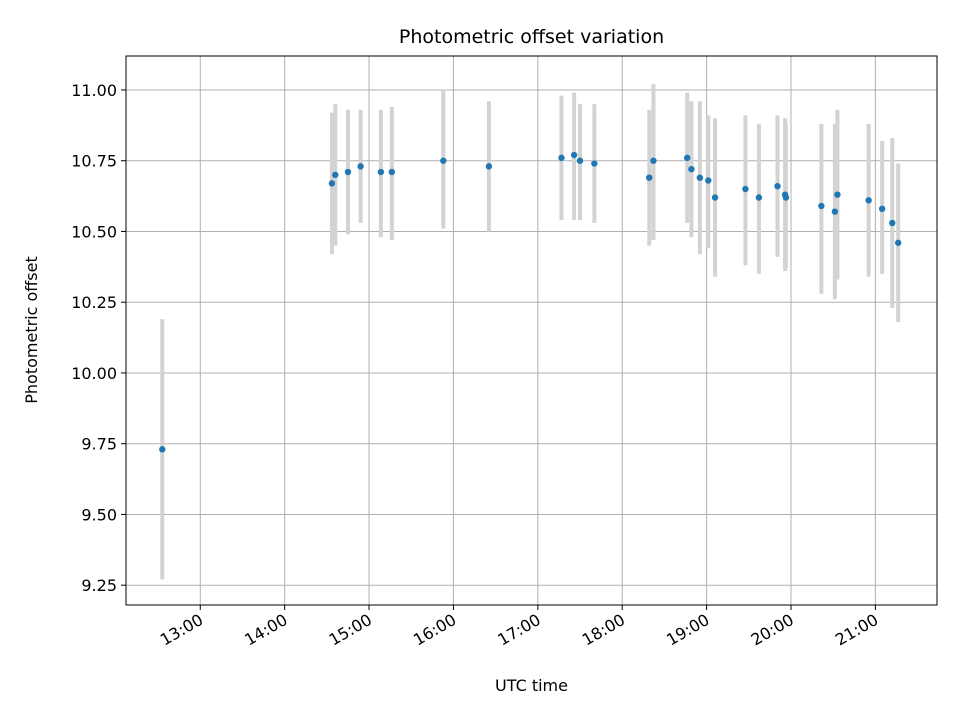 This screenshot has width=960, height=720. What do you see at coordinates (99, 514) in the screenshot?
I see `y-tick-label: 9.50` at bounding box center [99, 514].